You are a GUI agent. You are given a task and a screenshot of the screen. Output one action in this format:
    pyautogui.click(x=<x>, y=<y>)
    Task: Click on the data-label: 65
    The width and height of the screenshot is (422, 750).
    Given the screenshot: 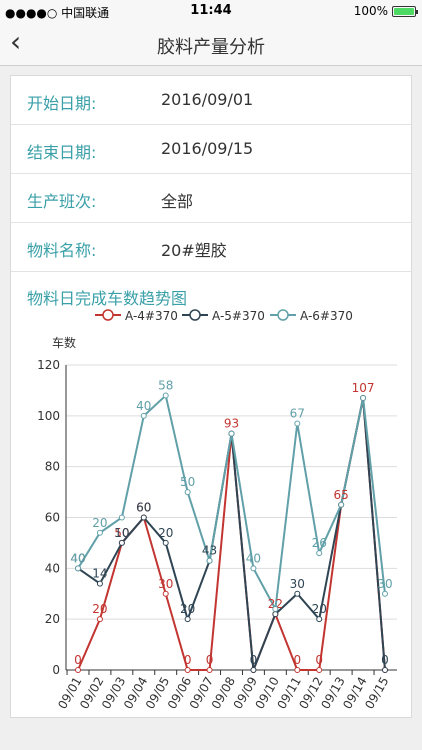 What is the action you would take?
    pyautogui.click(x=341, y=495)
    